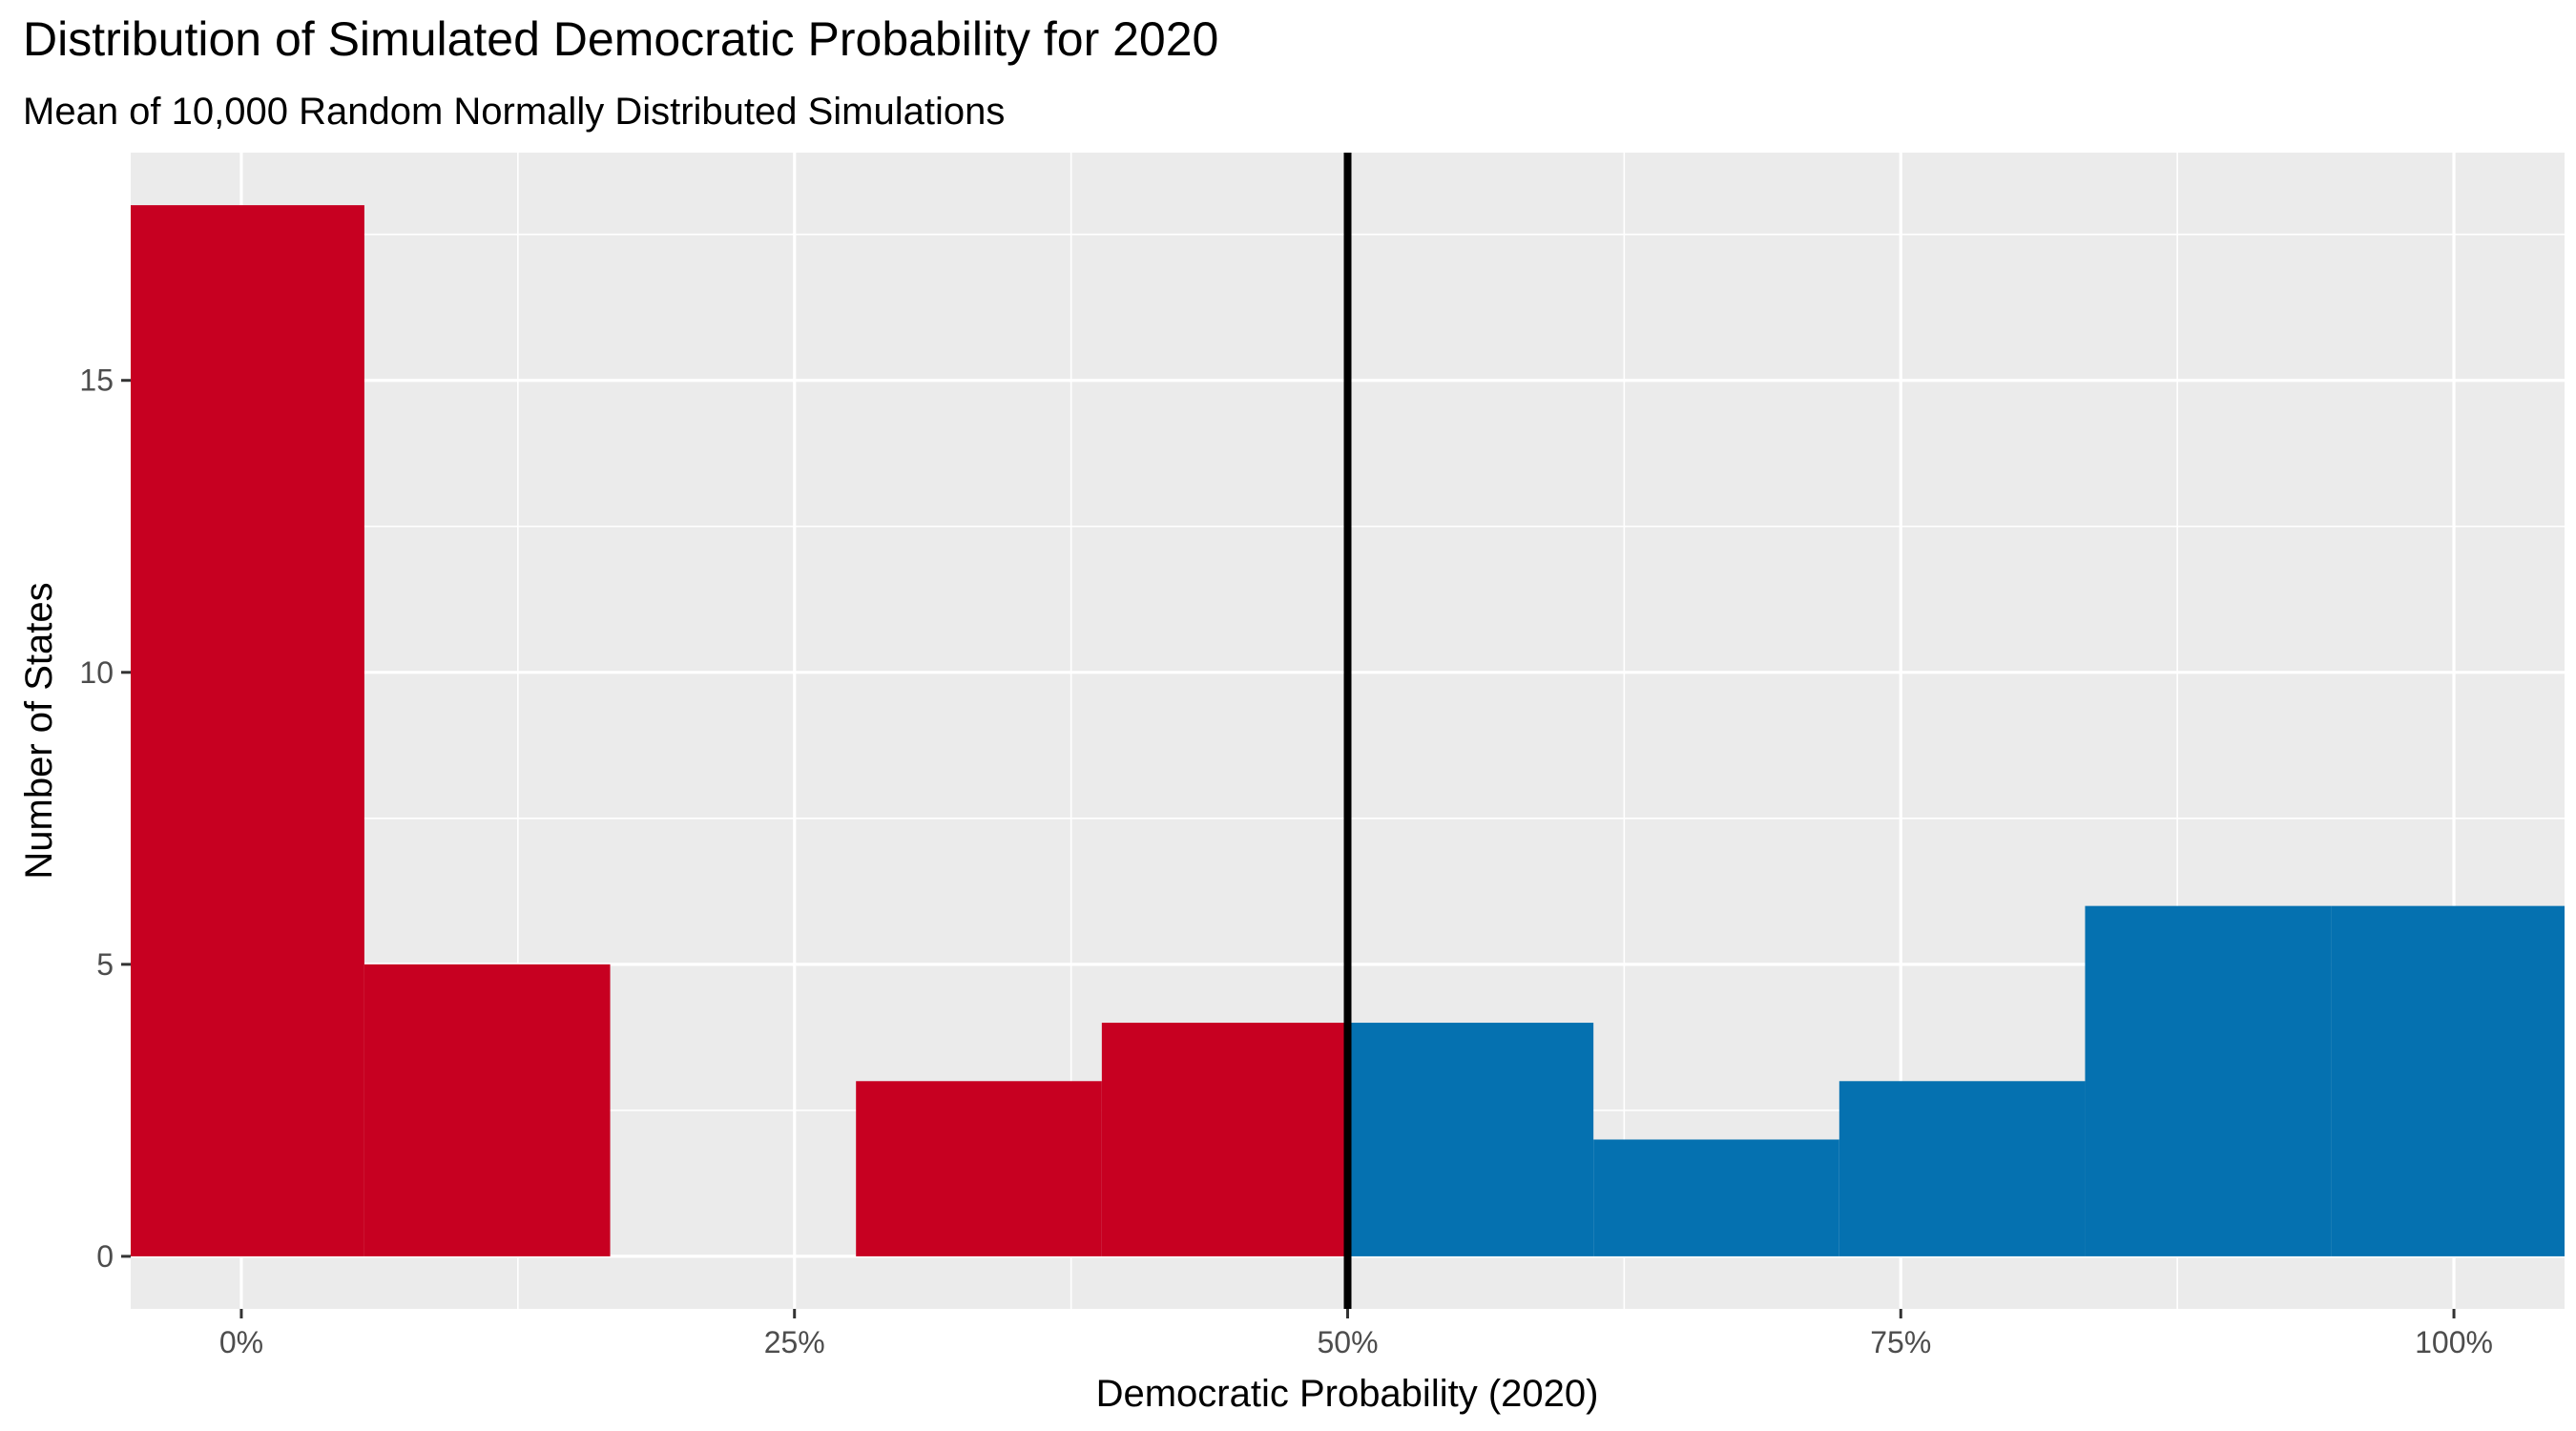 The width and height of the screenshot is (2576, 1431). Describe the element at coordinates (2454, 1342) in the screenshot. I see `x-tick-label: 100%` at that location.